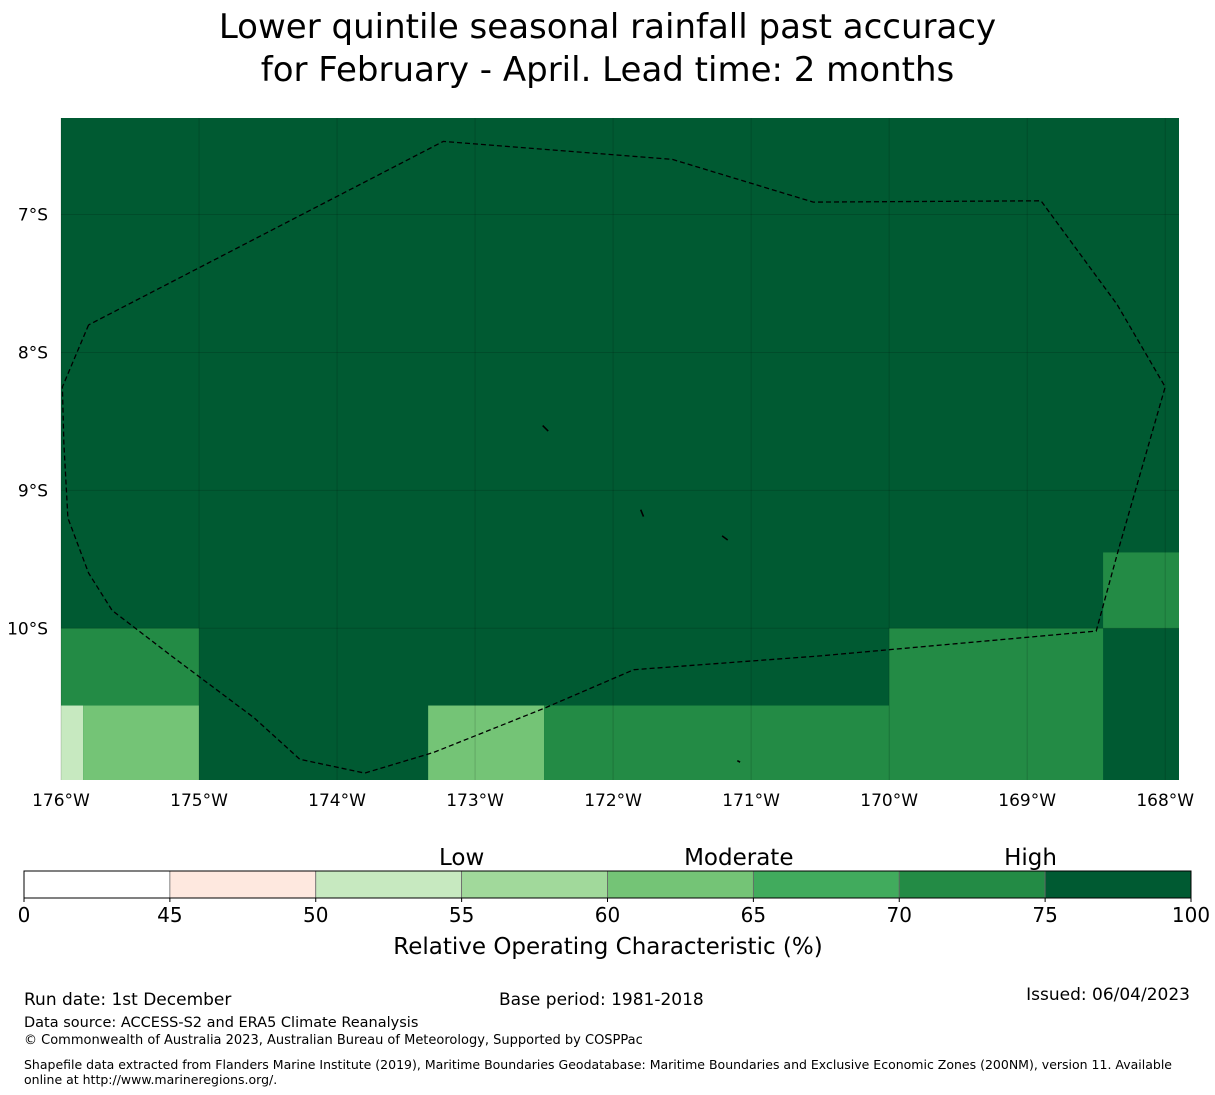 Image resolution: width=1215 pixels, height=1095 pixels. I want to click on x-tick-label: 172°W, so click(613, 801).